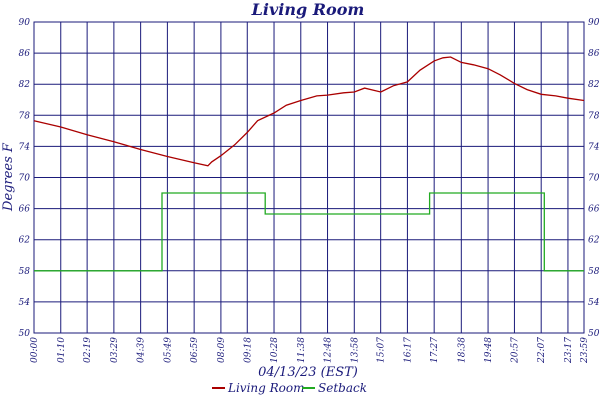 This screenshot has width=600, height=400. I want to click on x-tick-label: 18:38, so click(462, 350).